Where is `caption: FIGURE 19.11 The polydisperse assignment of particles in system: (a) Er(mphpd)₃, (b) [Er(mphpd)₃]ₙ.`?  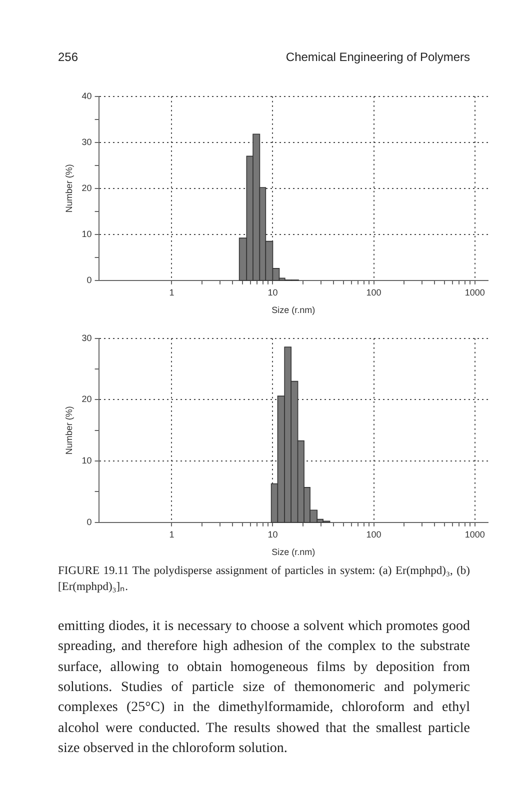 caption: FIGURE 19.11 The polydisperse assignment of particles in system: (a) Er(mphpd)₃, (b) [Er(mphpd)₃]ₙ. is located at coordinates (264, 579).